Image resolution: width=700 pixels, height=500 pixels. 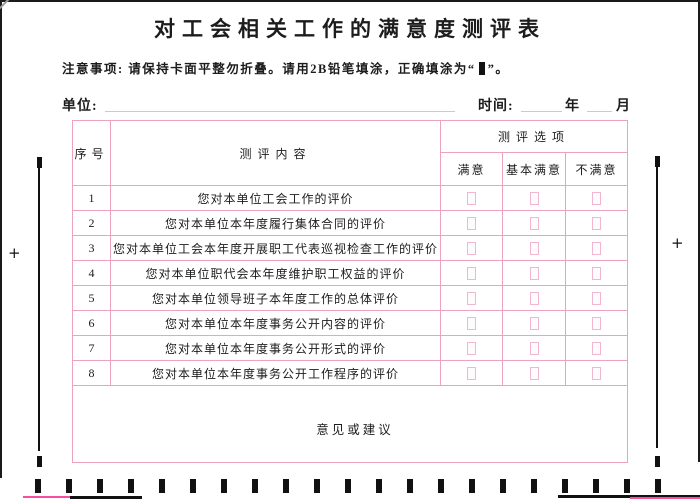 What do you see at coordinates (699, 231) in the screenshot?
I see `card-right-edge` at bounding box center [699, 231].